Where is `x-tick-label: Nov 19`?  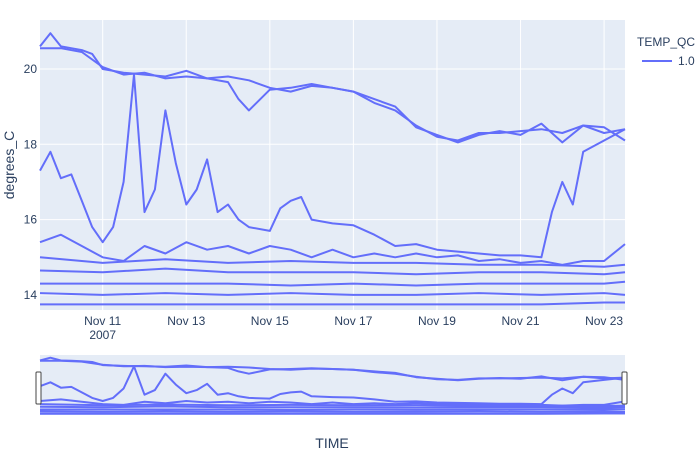 x-tick-label: Nov 19 is located at coordinates (437, 321).